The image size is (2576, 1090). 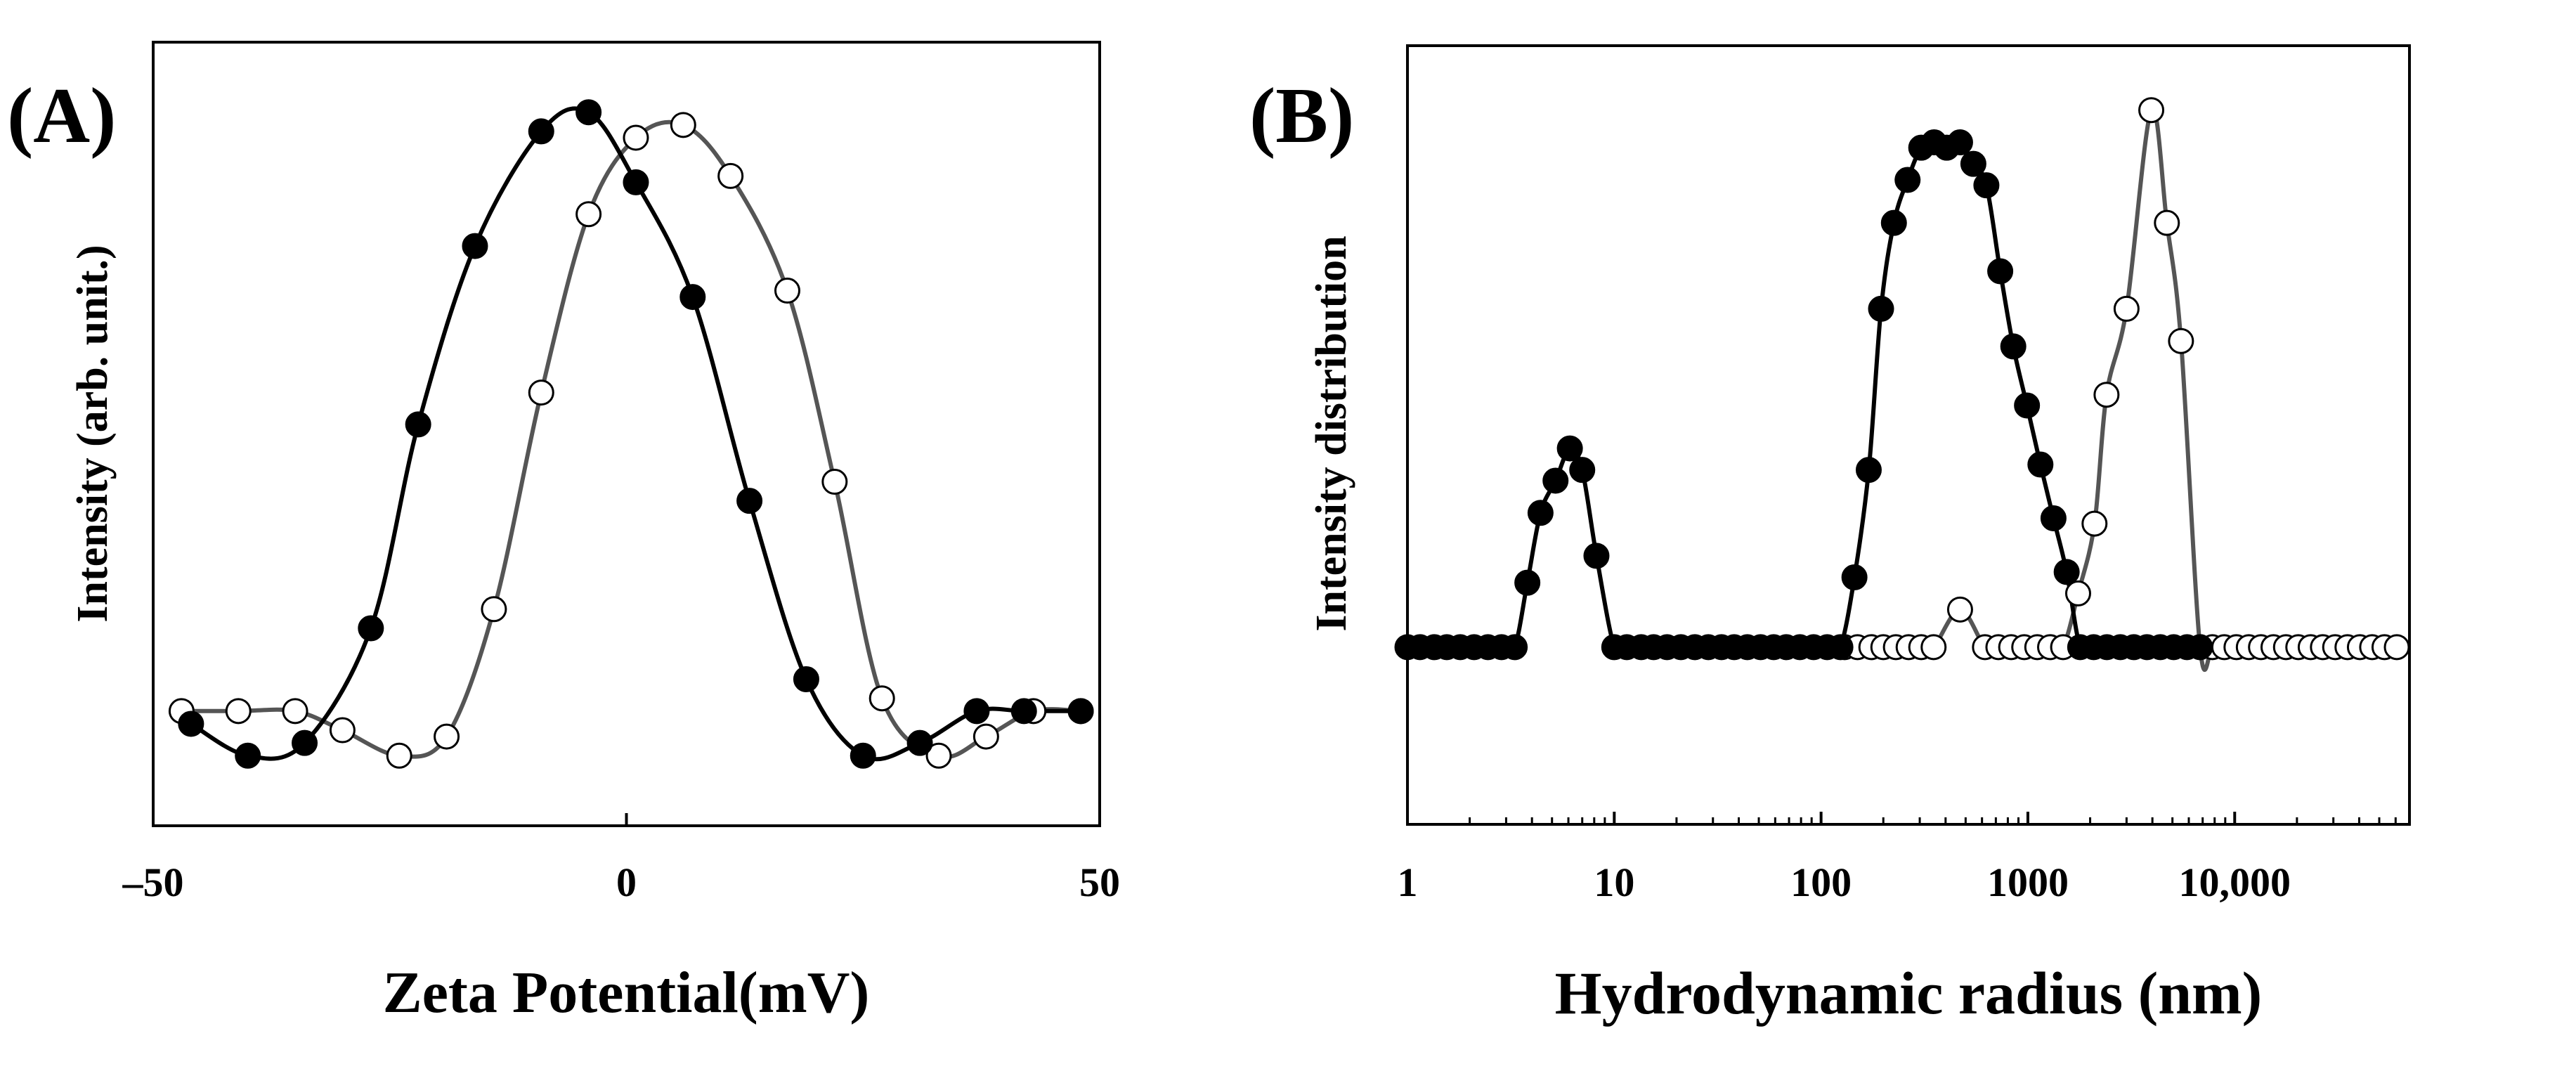 I want to click on panel-b-y-axis-title: Intensity distribution, so click(x=1331, y=433).